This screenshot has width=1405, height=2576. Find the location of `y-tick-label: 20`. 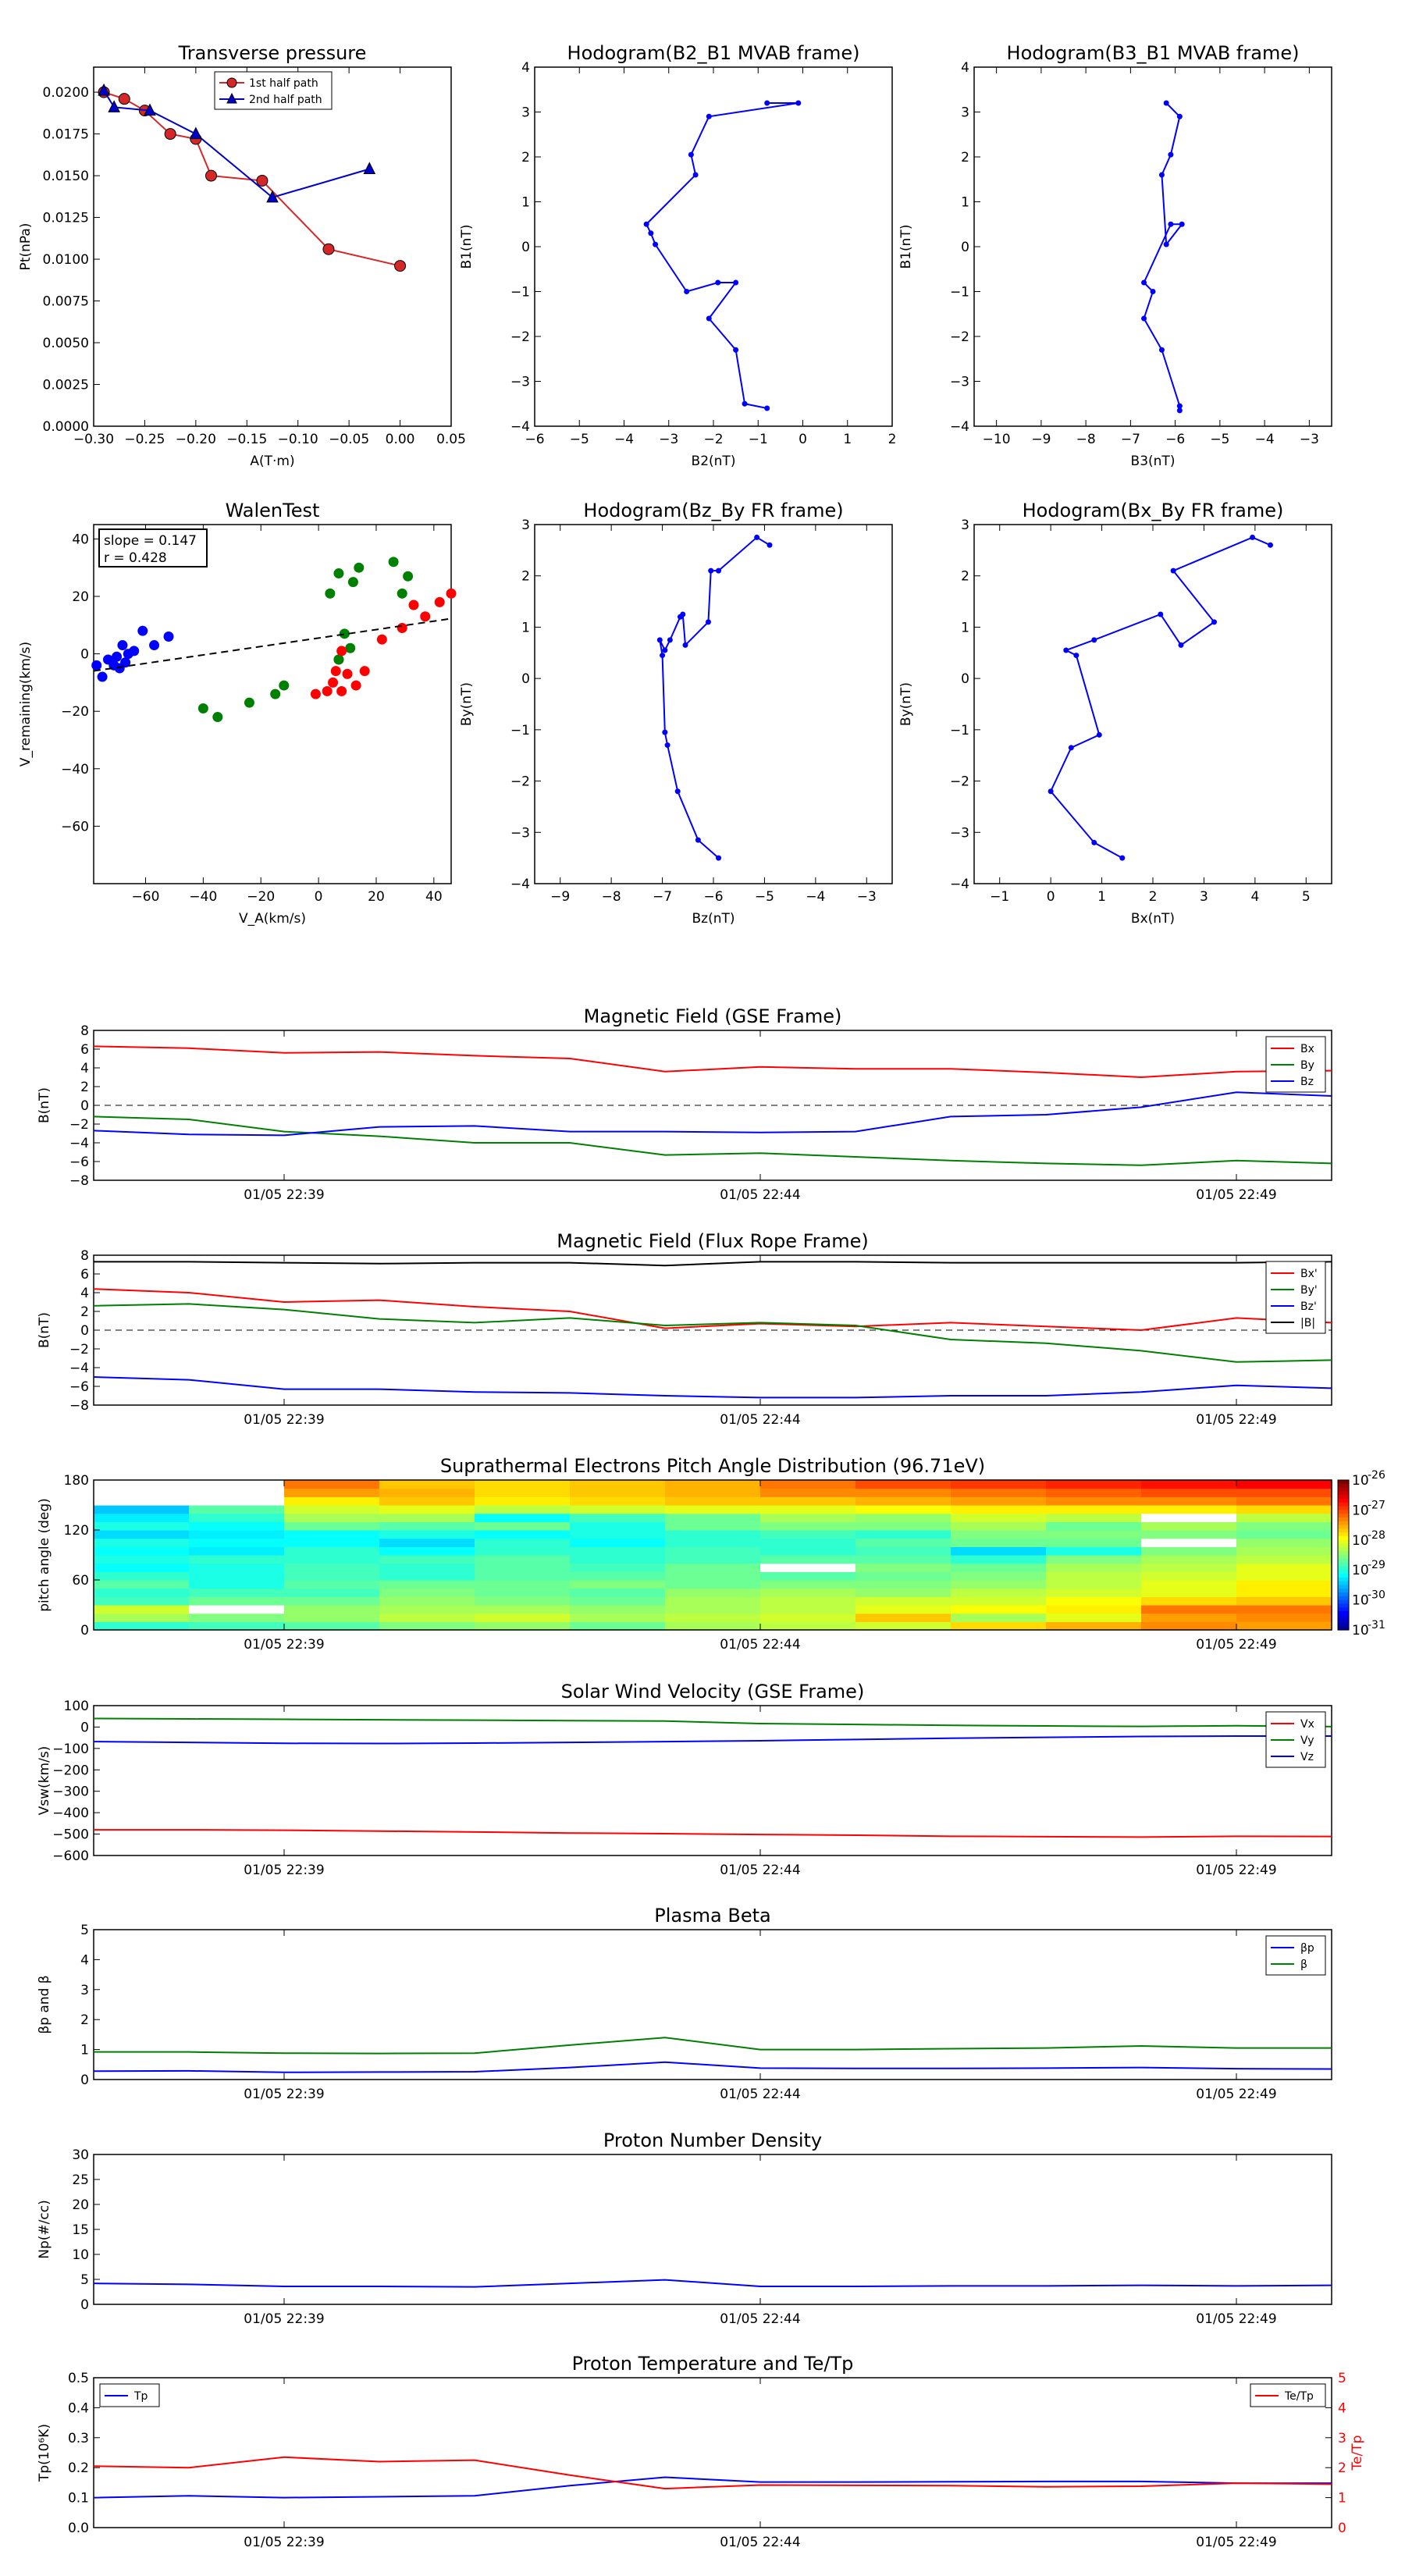

y-tick-label: 20 is located at coordinates (81, 597).